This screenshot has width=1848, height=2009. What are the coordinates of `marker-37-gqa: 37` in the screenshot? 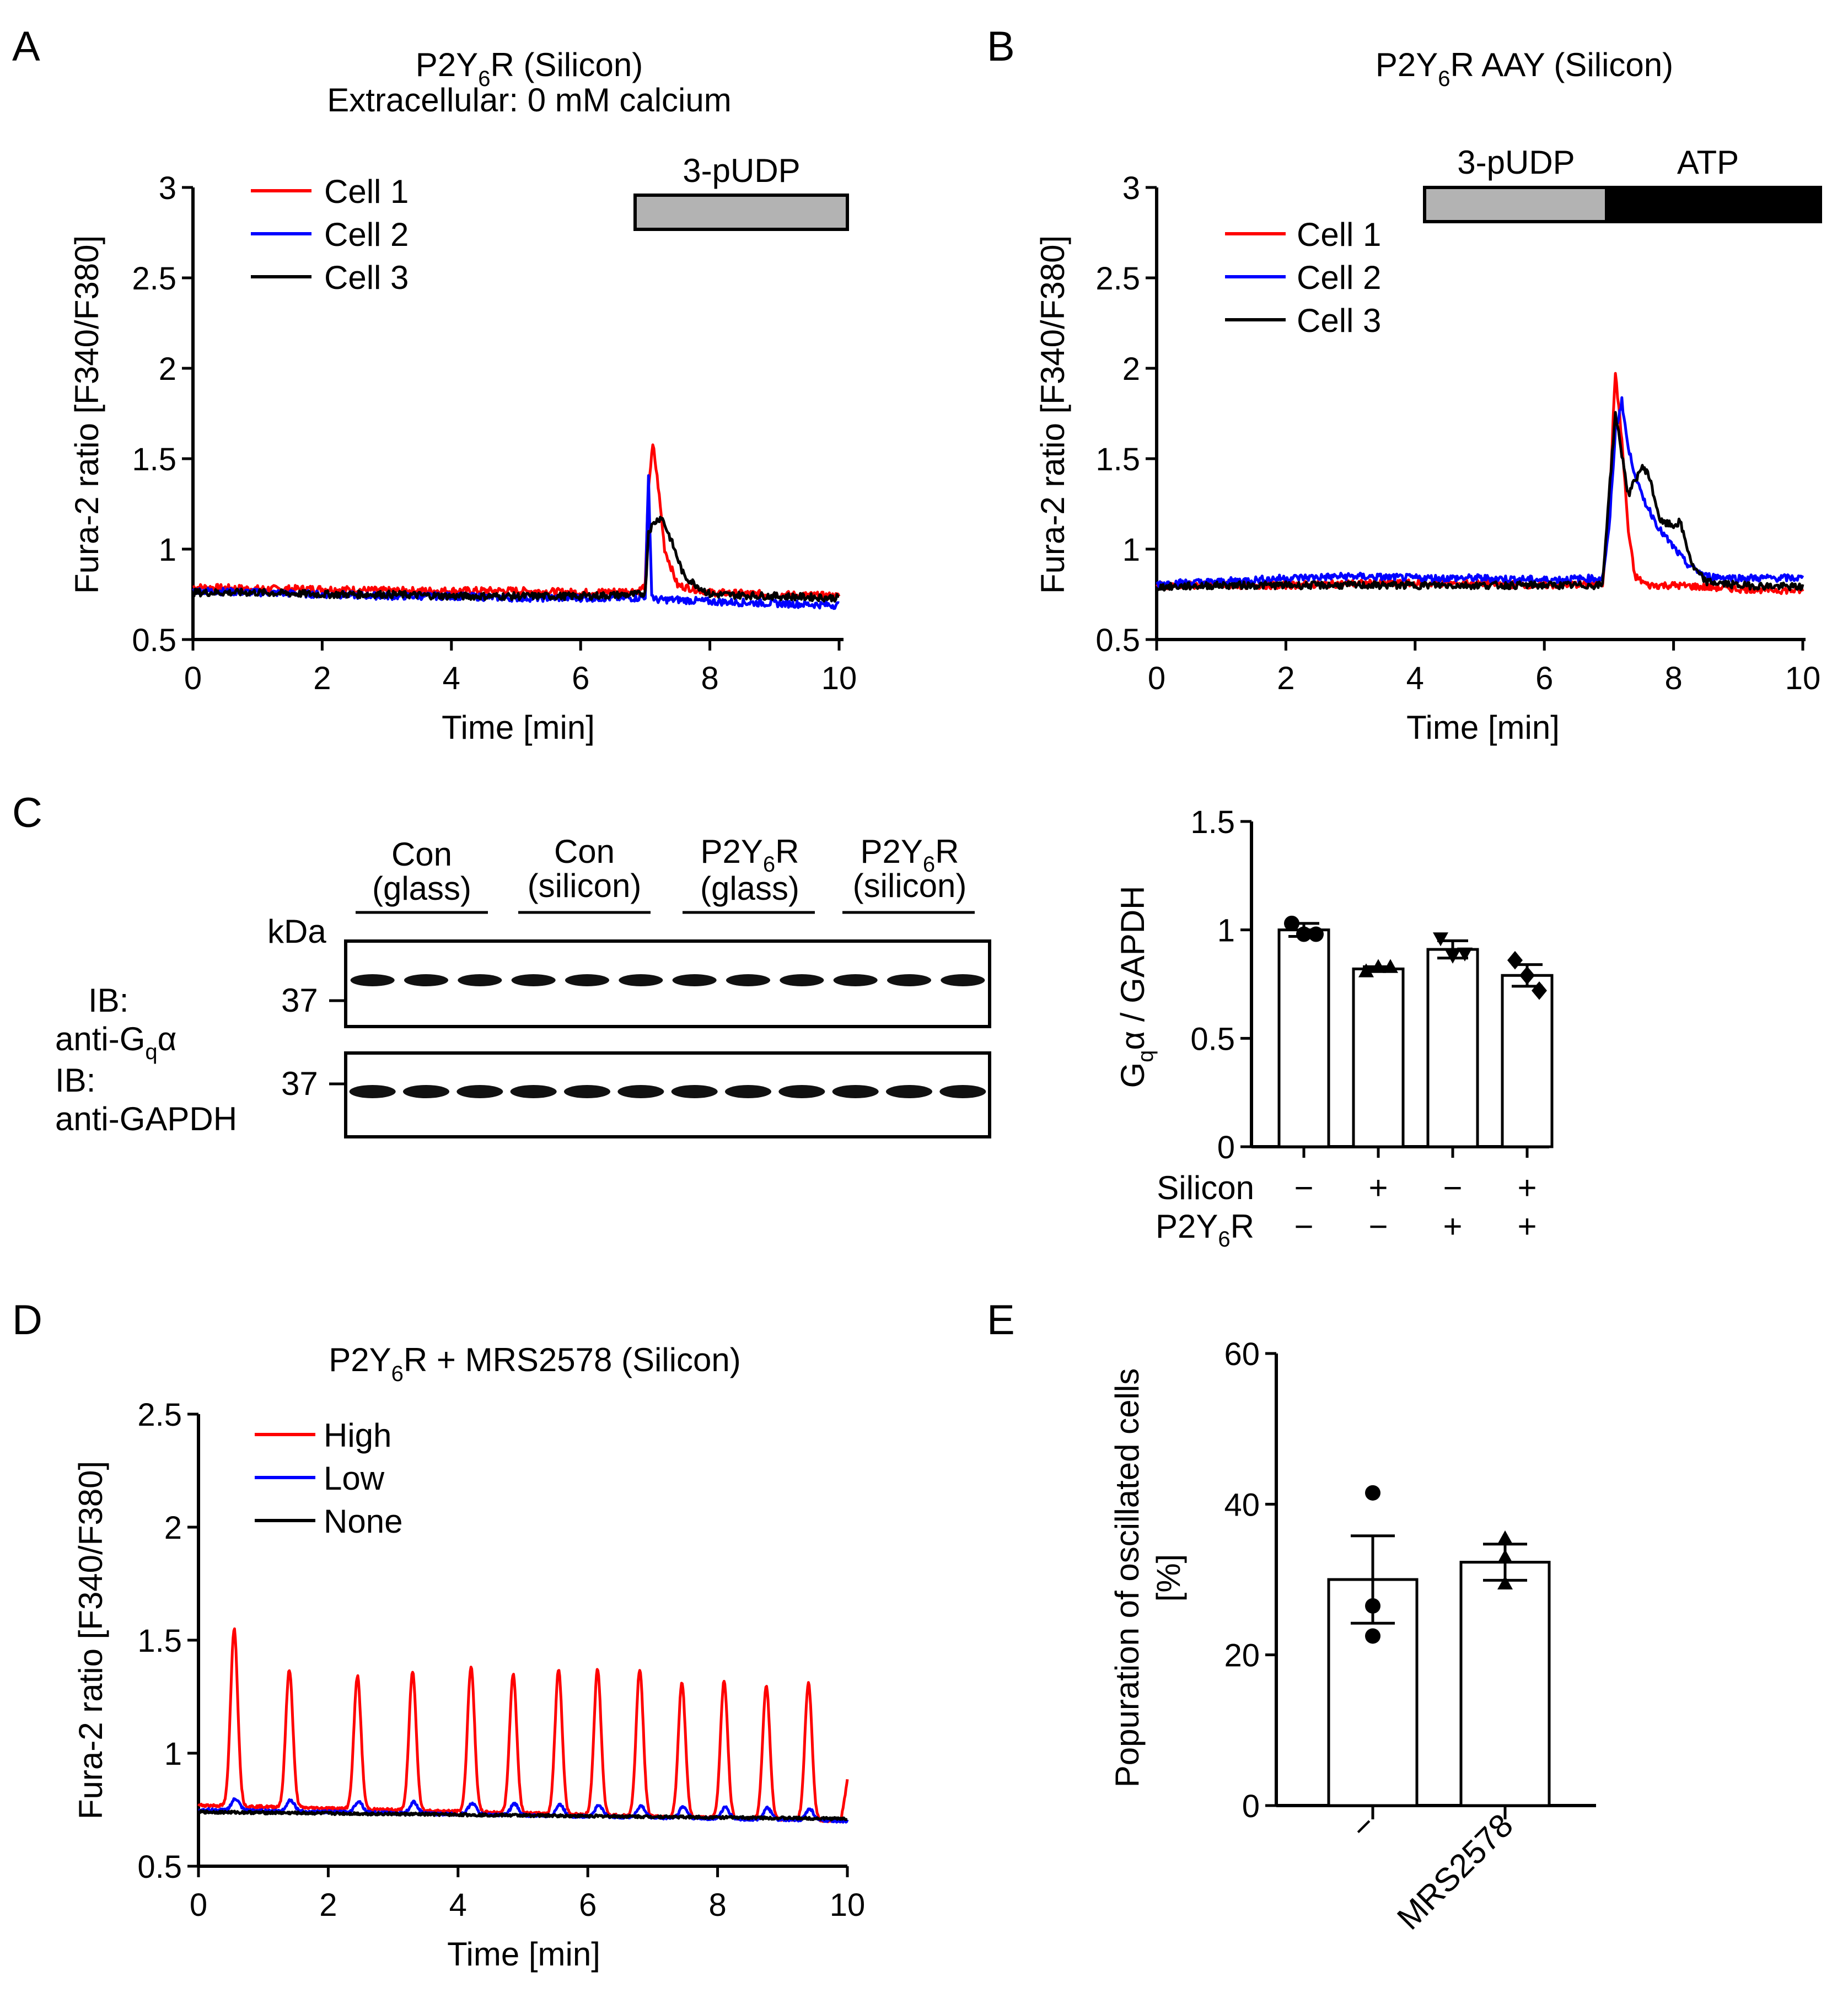 It's located at (299, 1001).